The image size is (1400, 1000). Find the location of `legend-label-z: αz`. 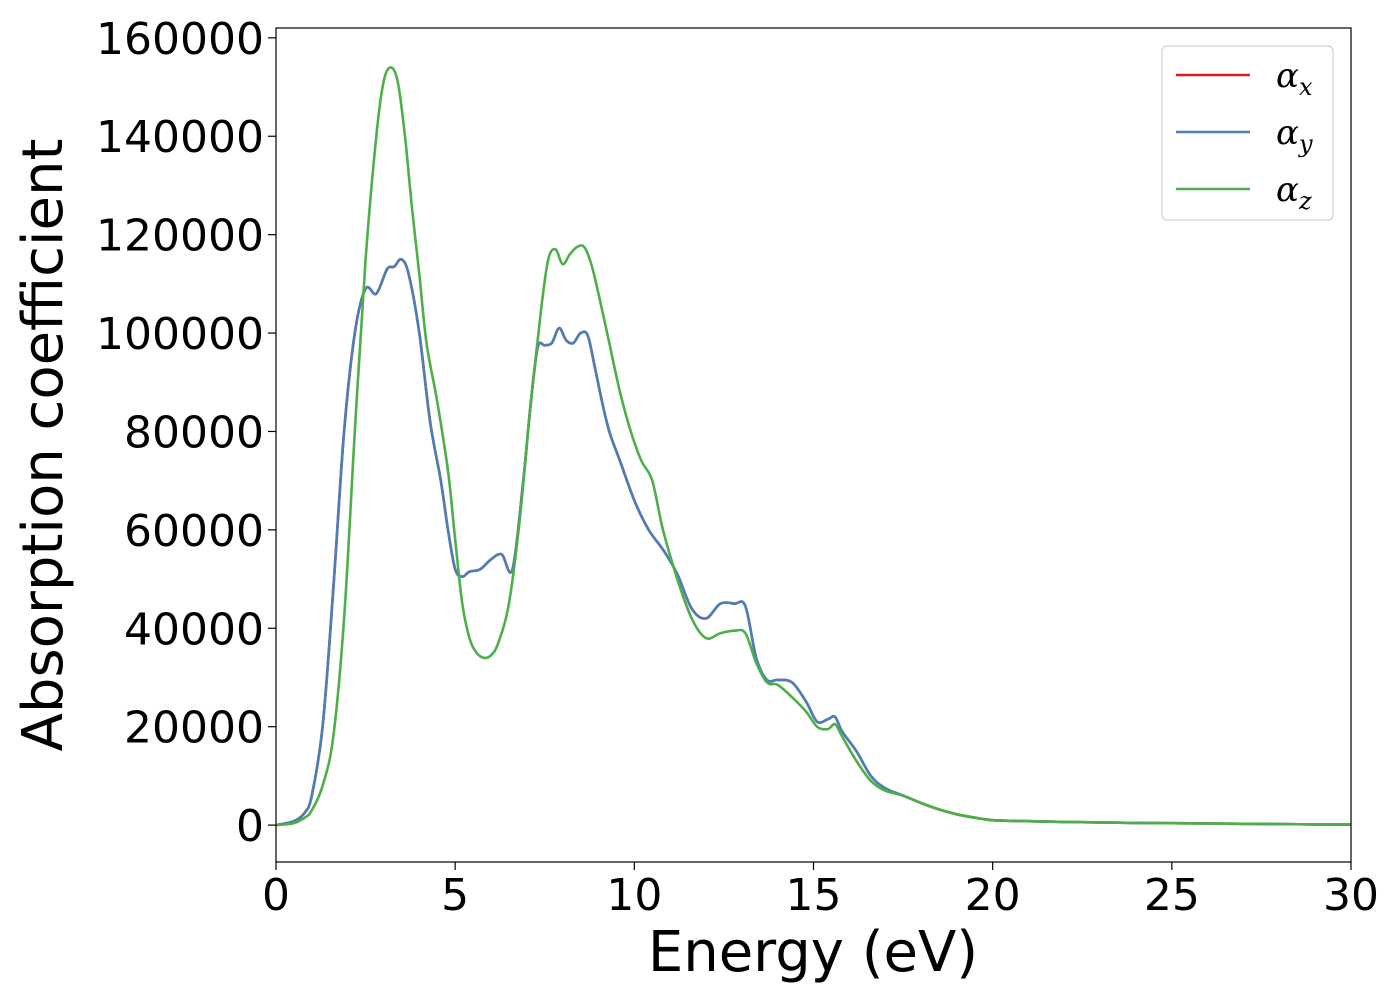

legend-label-z: αz is located at coordinates (1294, 192).